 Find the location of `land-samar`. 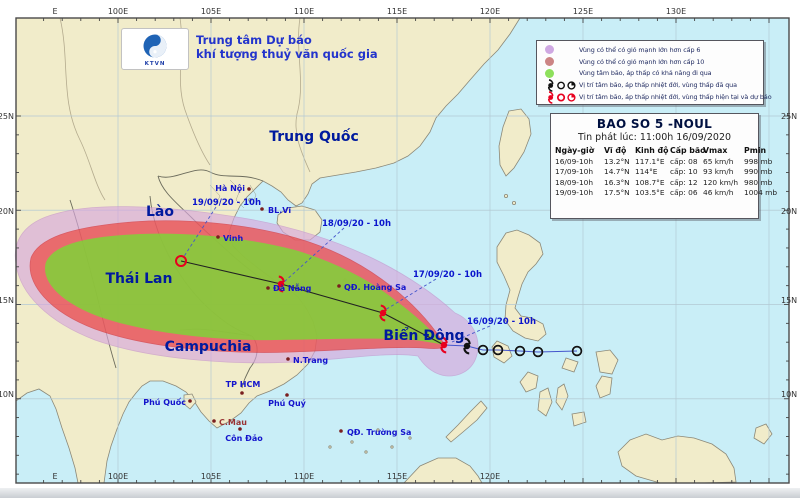

land-samar is located at coordinates (607, 362).